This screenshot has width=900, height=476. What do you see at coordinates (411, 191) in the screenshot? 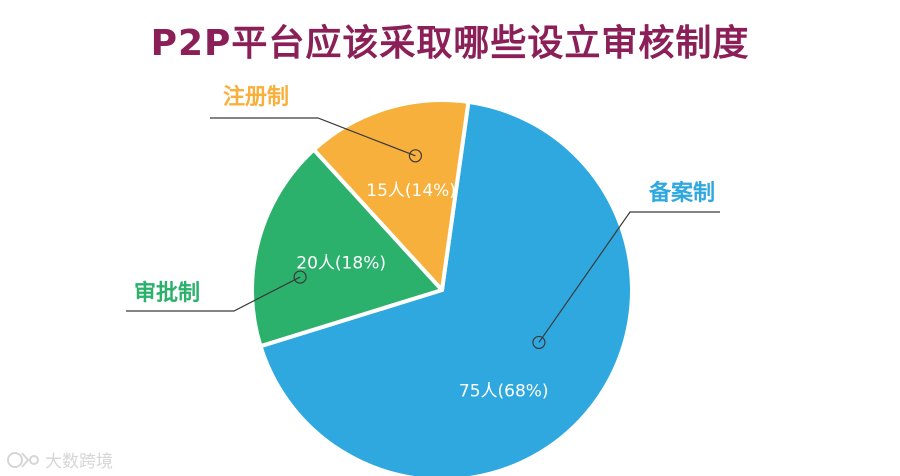
I see `slice-value-label: 15人(14%)` at bounding box center [411, 191].